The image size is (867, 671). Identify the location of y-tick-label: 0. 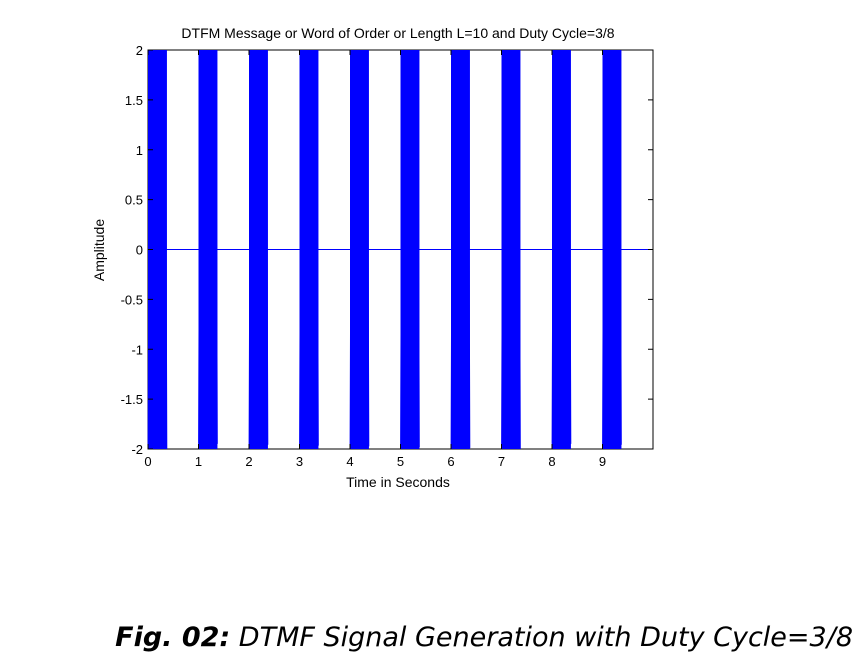
(139, 250).